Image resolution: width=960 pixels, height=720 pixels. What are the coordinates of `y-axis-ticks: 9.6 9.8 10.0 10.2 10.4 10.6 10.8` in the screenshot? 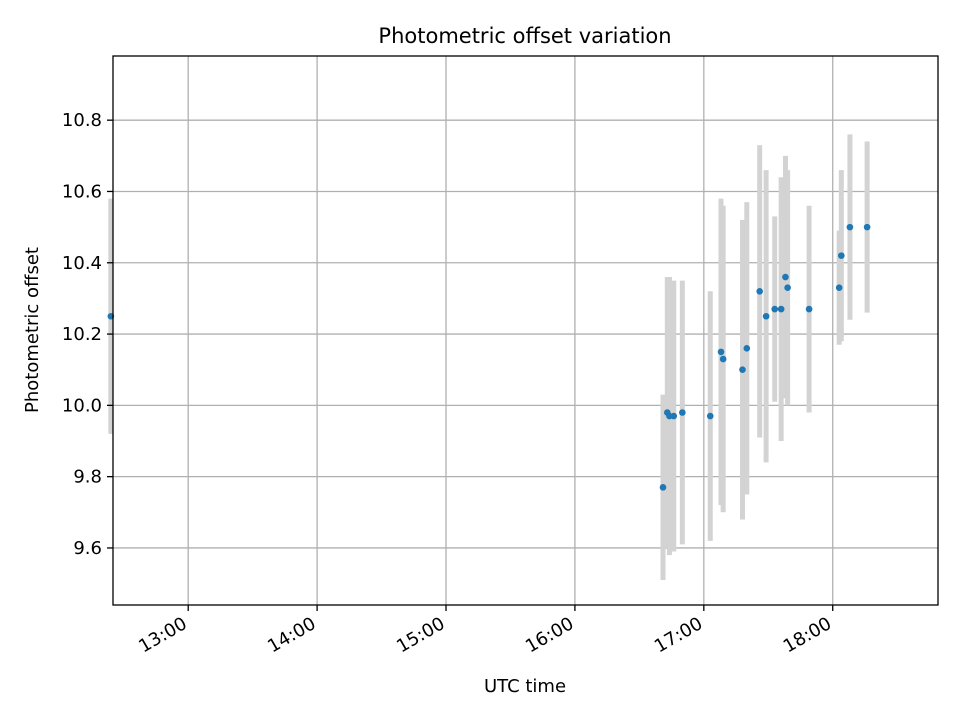 It's located at (87, 334).